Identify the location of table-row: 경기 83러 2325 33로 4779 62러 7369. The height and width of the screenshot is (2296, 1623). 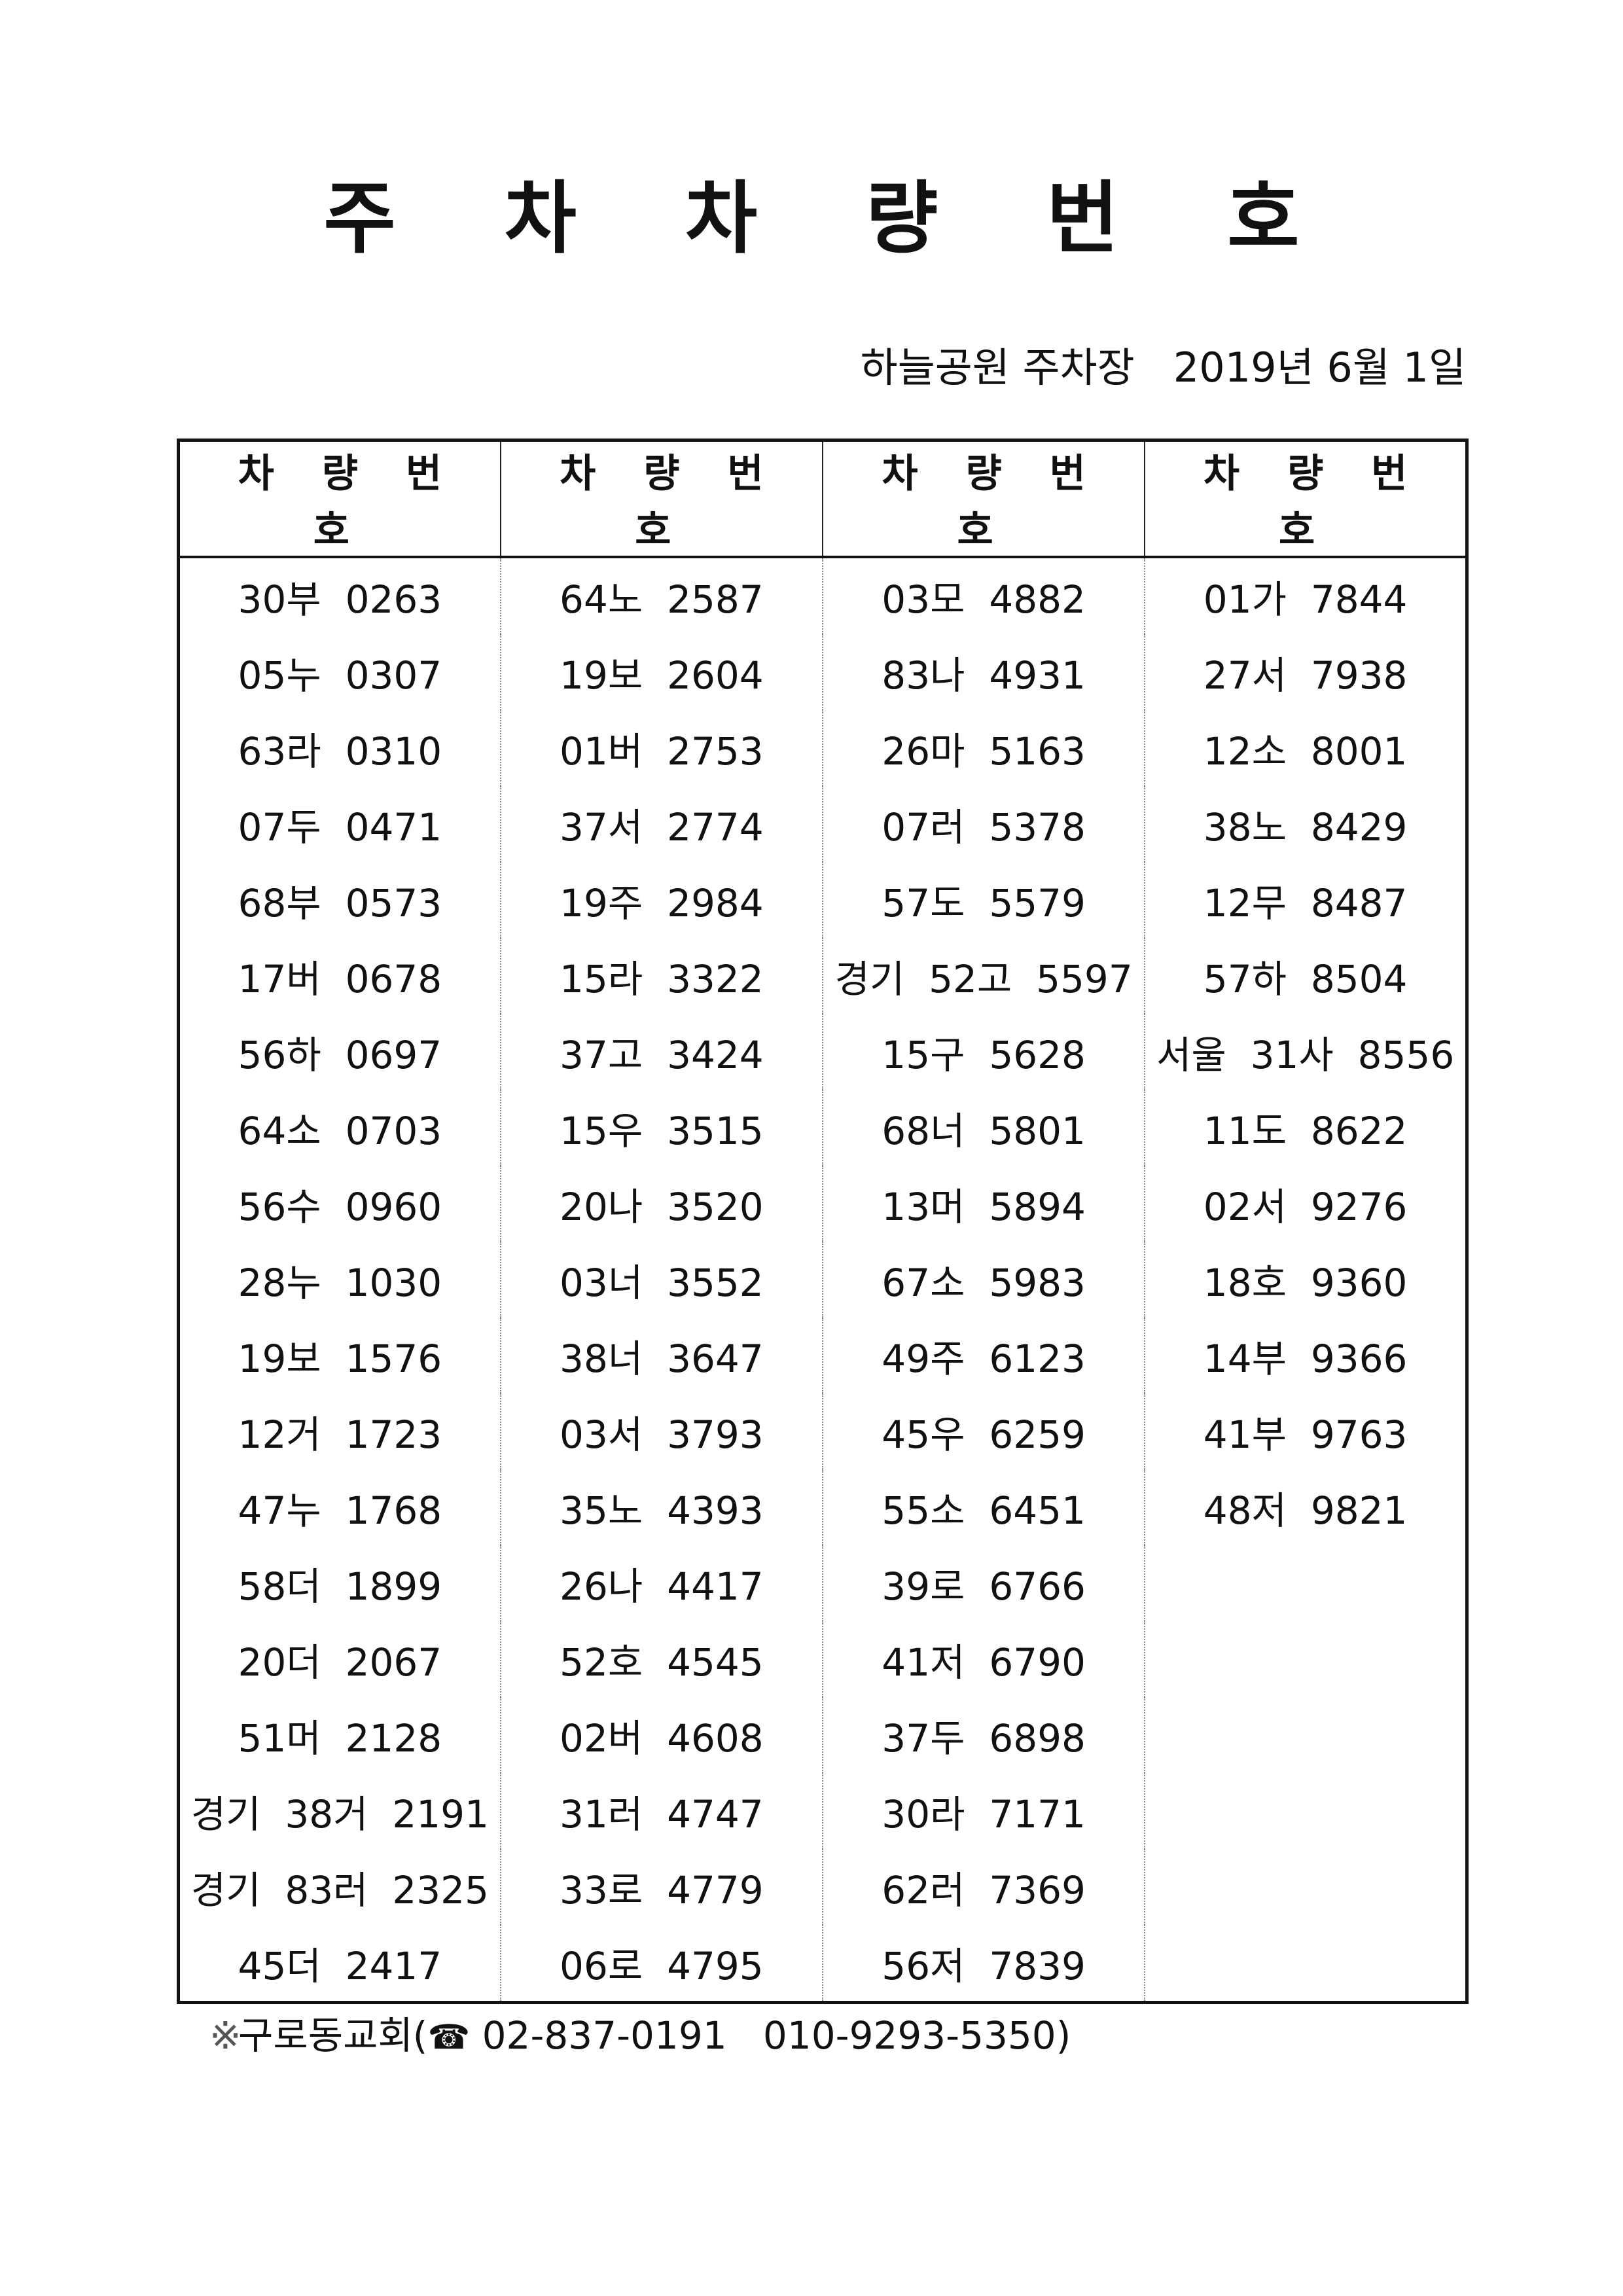
(822, 1887).